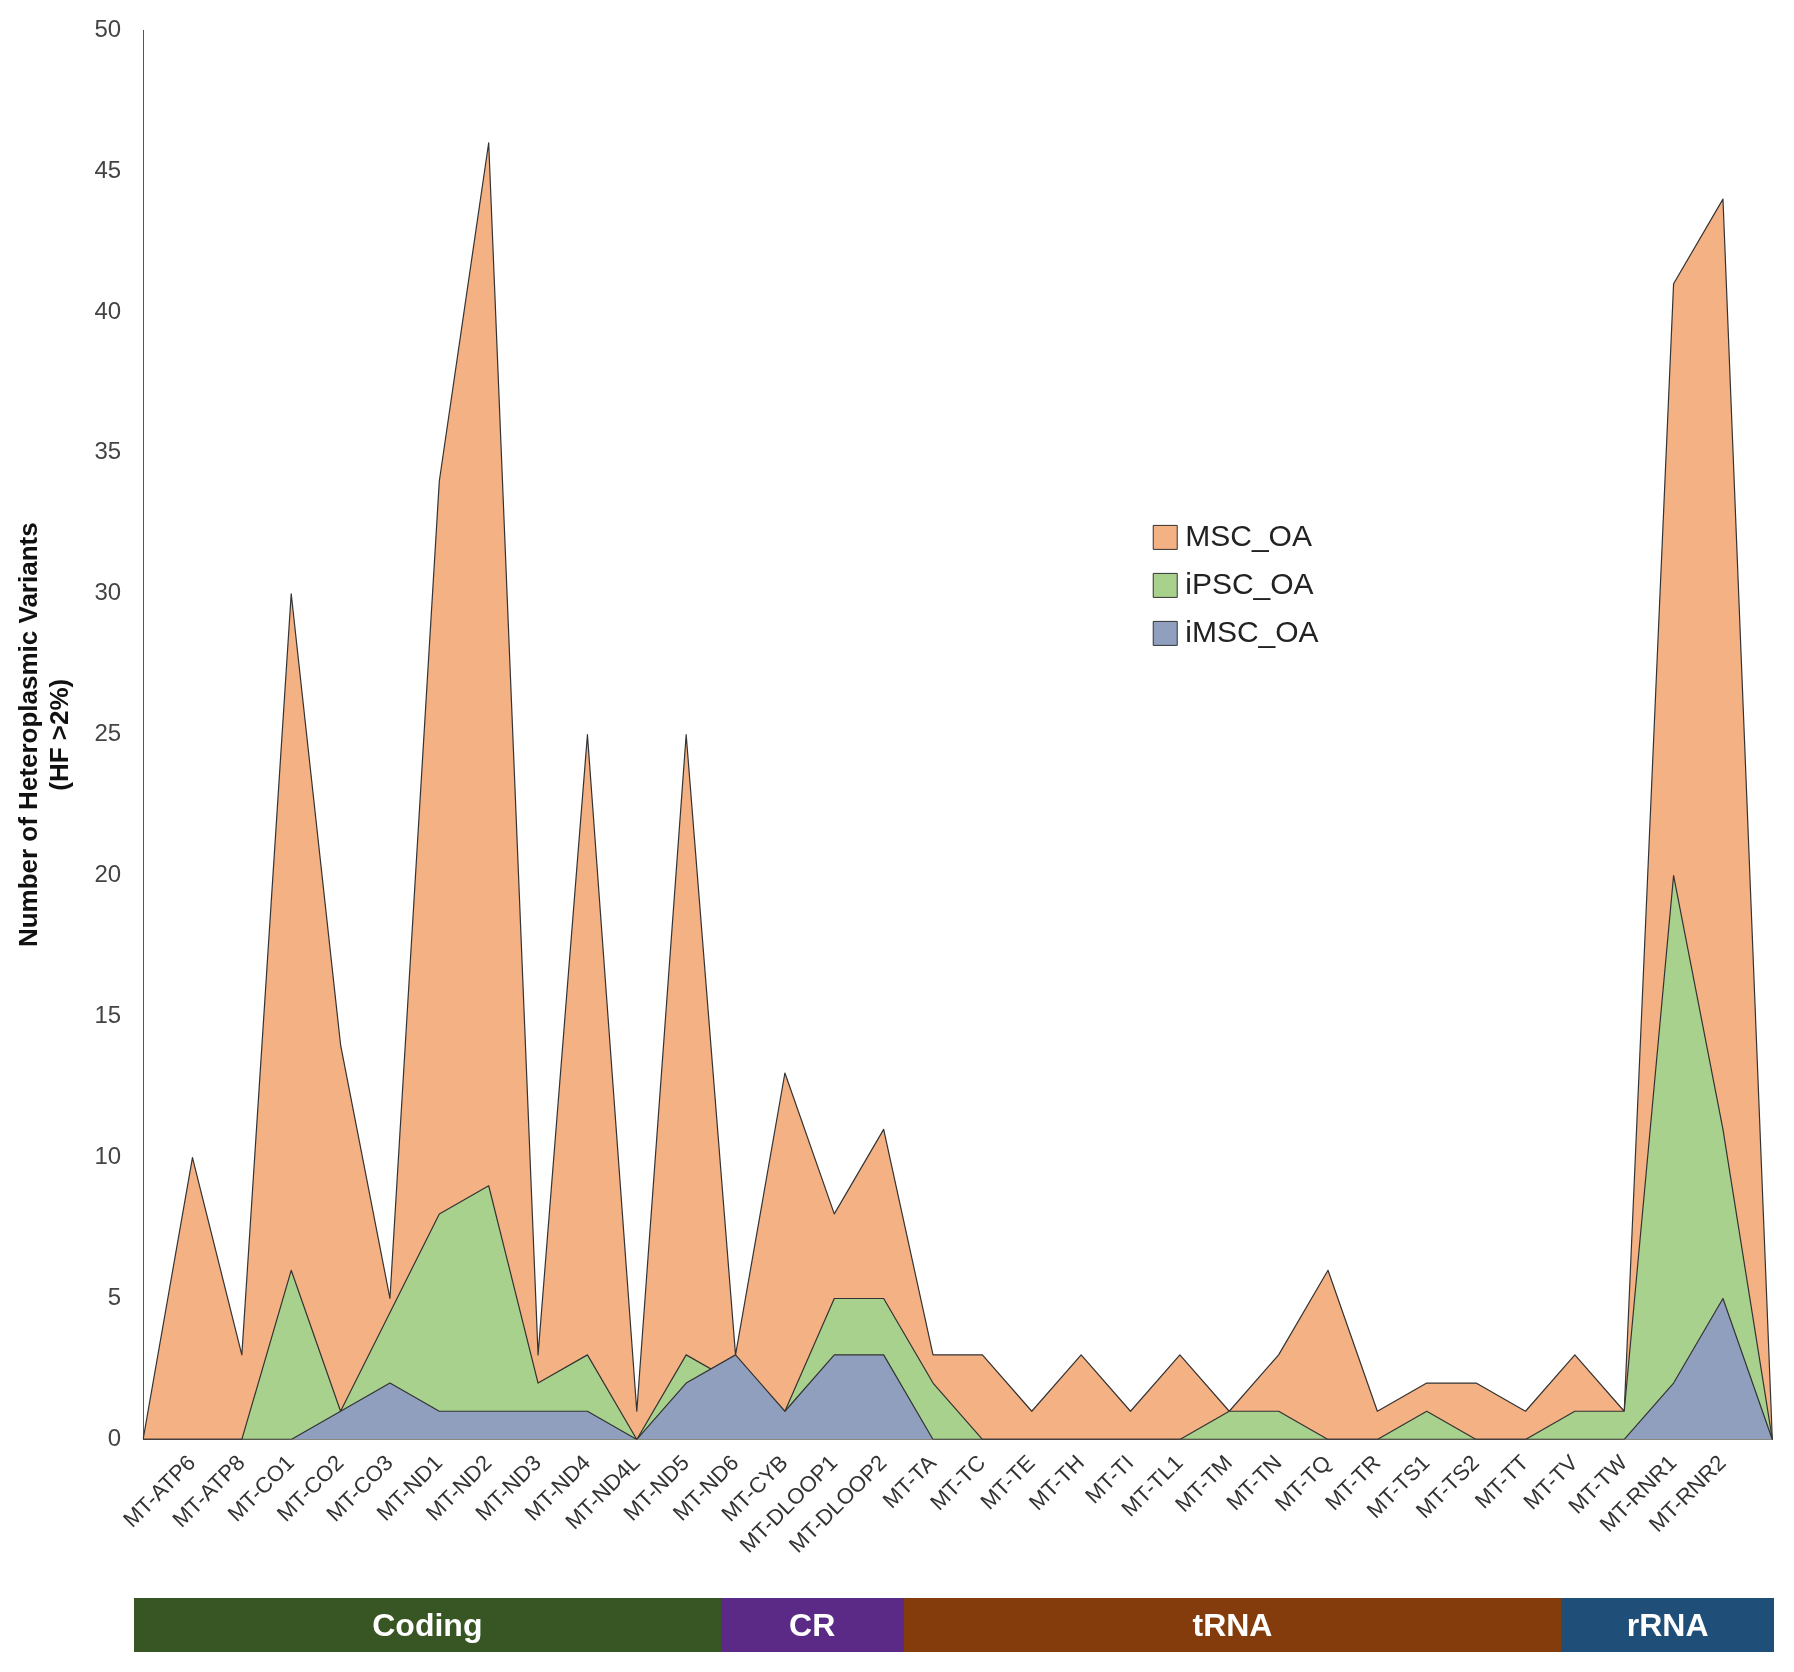 This screenshot has width=1794, height=1672. Describe the element at coordinates (108, 451) in the screenshot. I see `y-tick-label: 35` at that location.